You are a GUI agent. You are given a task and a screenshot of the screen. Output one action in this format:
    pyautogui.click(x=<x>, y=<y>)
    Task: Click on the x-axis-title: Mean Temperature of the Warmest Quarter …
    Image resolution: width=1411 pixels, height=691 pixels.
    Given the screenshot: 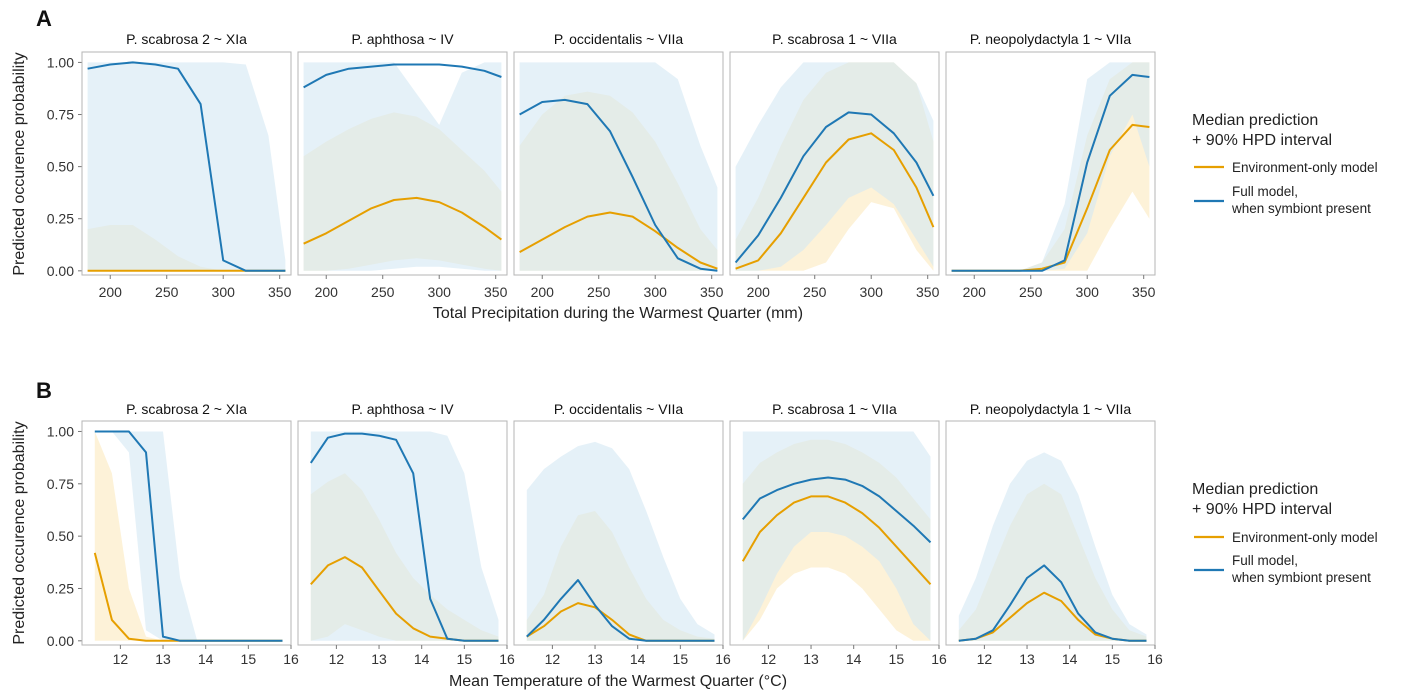 What is the action you would take?
    pyautogui.click(x=618, y=681)
    